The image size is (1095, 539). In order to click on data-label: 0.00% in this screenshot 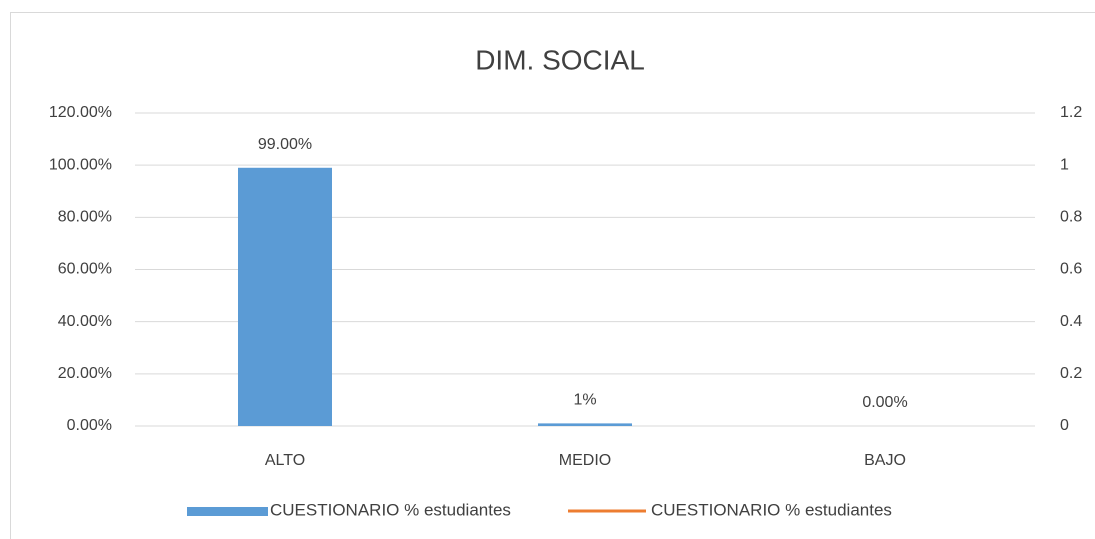, I will do `click(884, 402)`.